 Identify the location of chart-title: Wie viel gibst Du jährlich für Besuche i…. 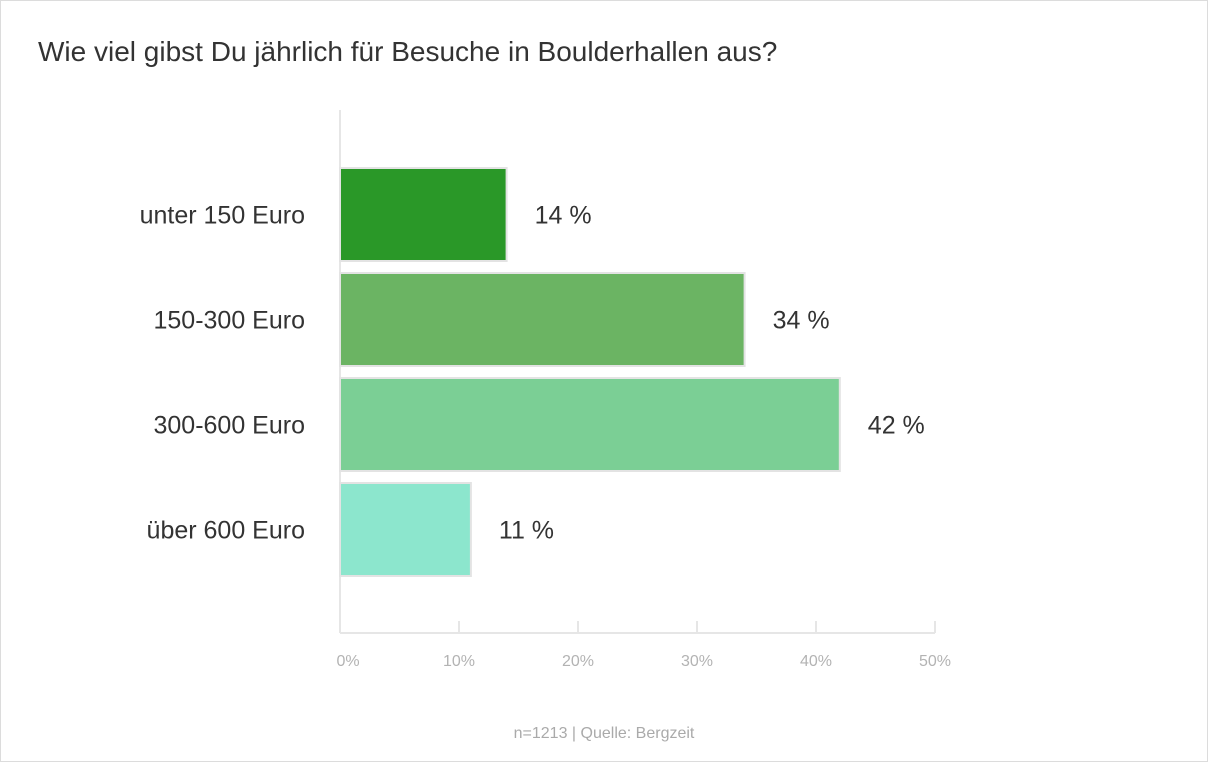
(408, 51).